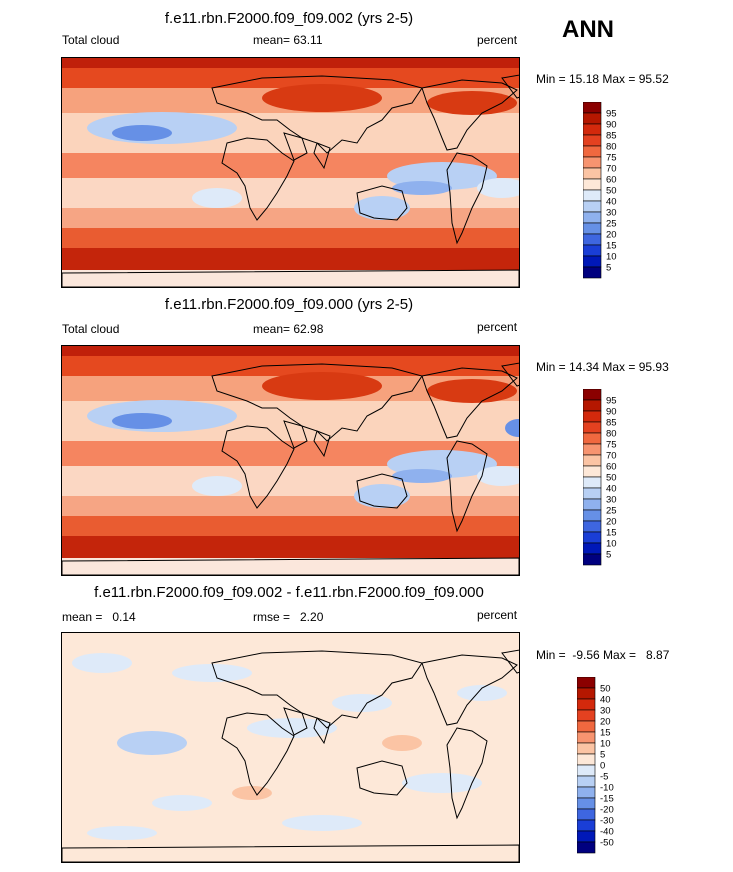 The image size is (733, 872). What do you see at coordinates (497, 615) in the screenshot?
I see `panel-3-right-label: percent` at bounding box center [497, 615].